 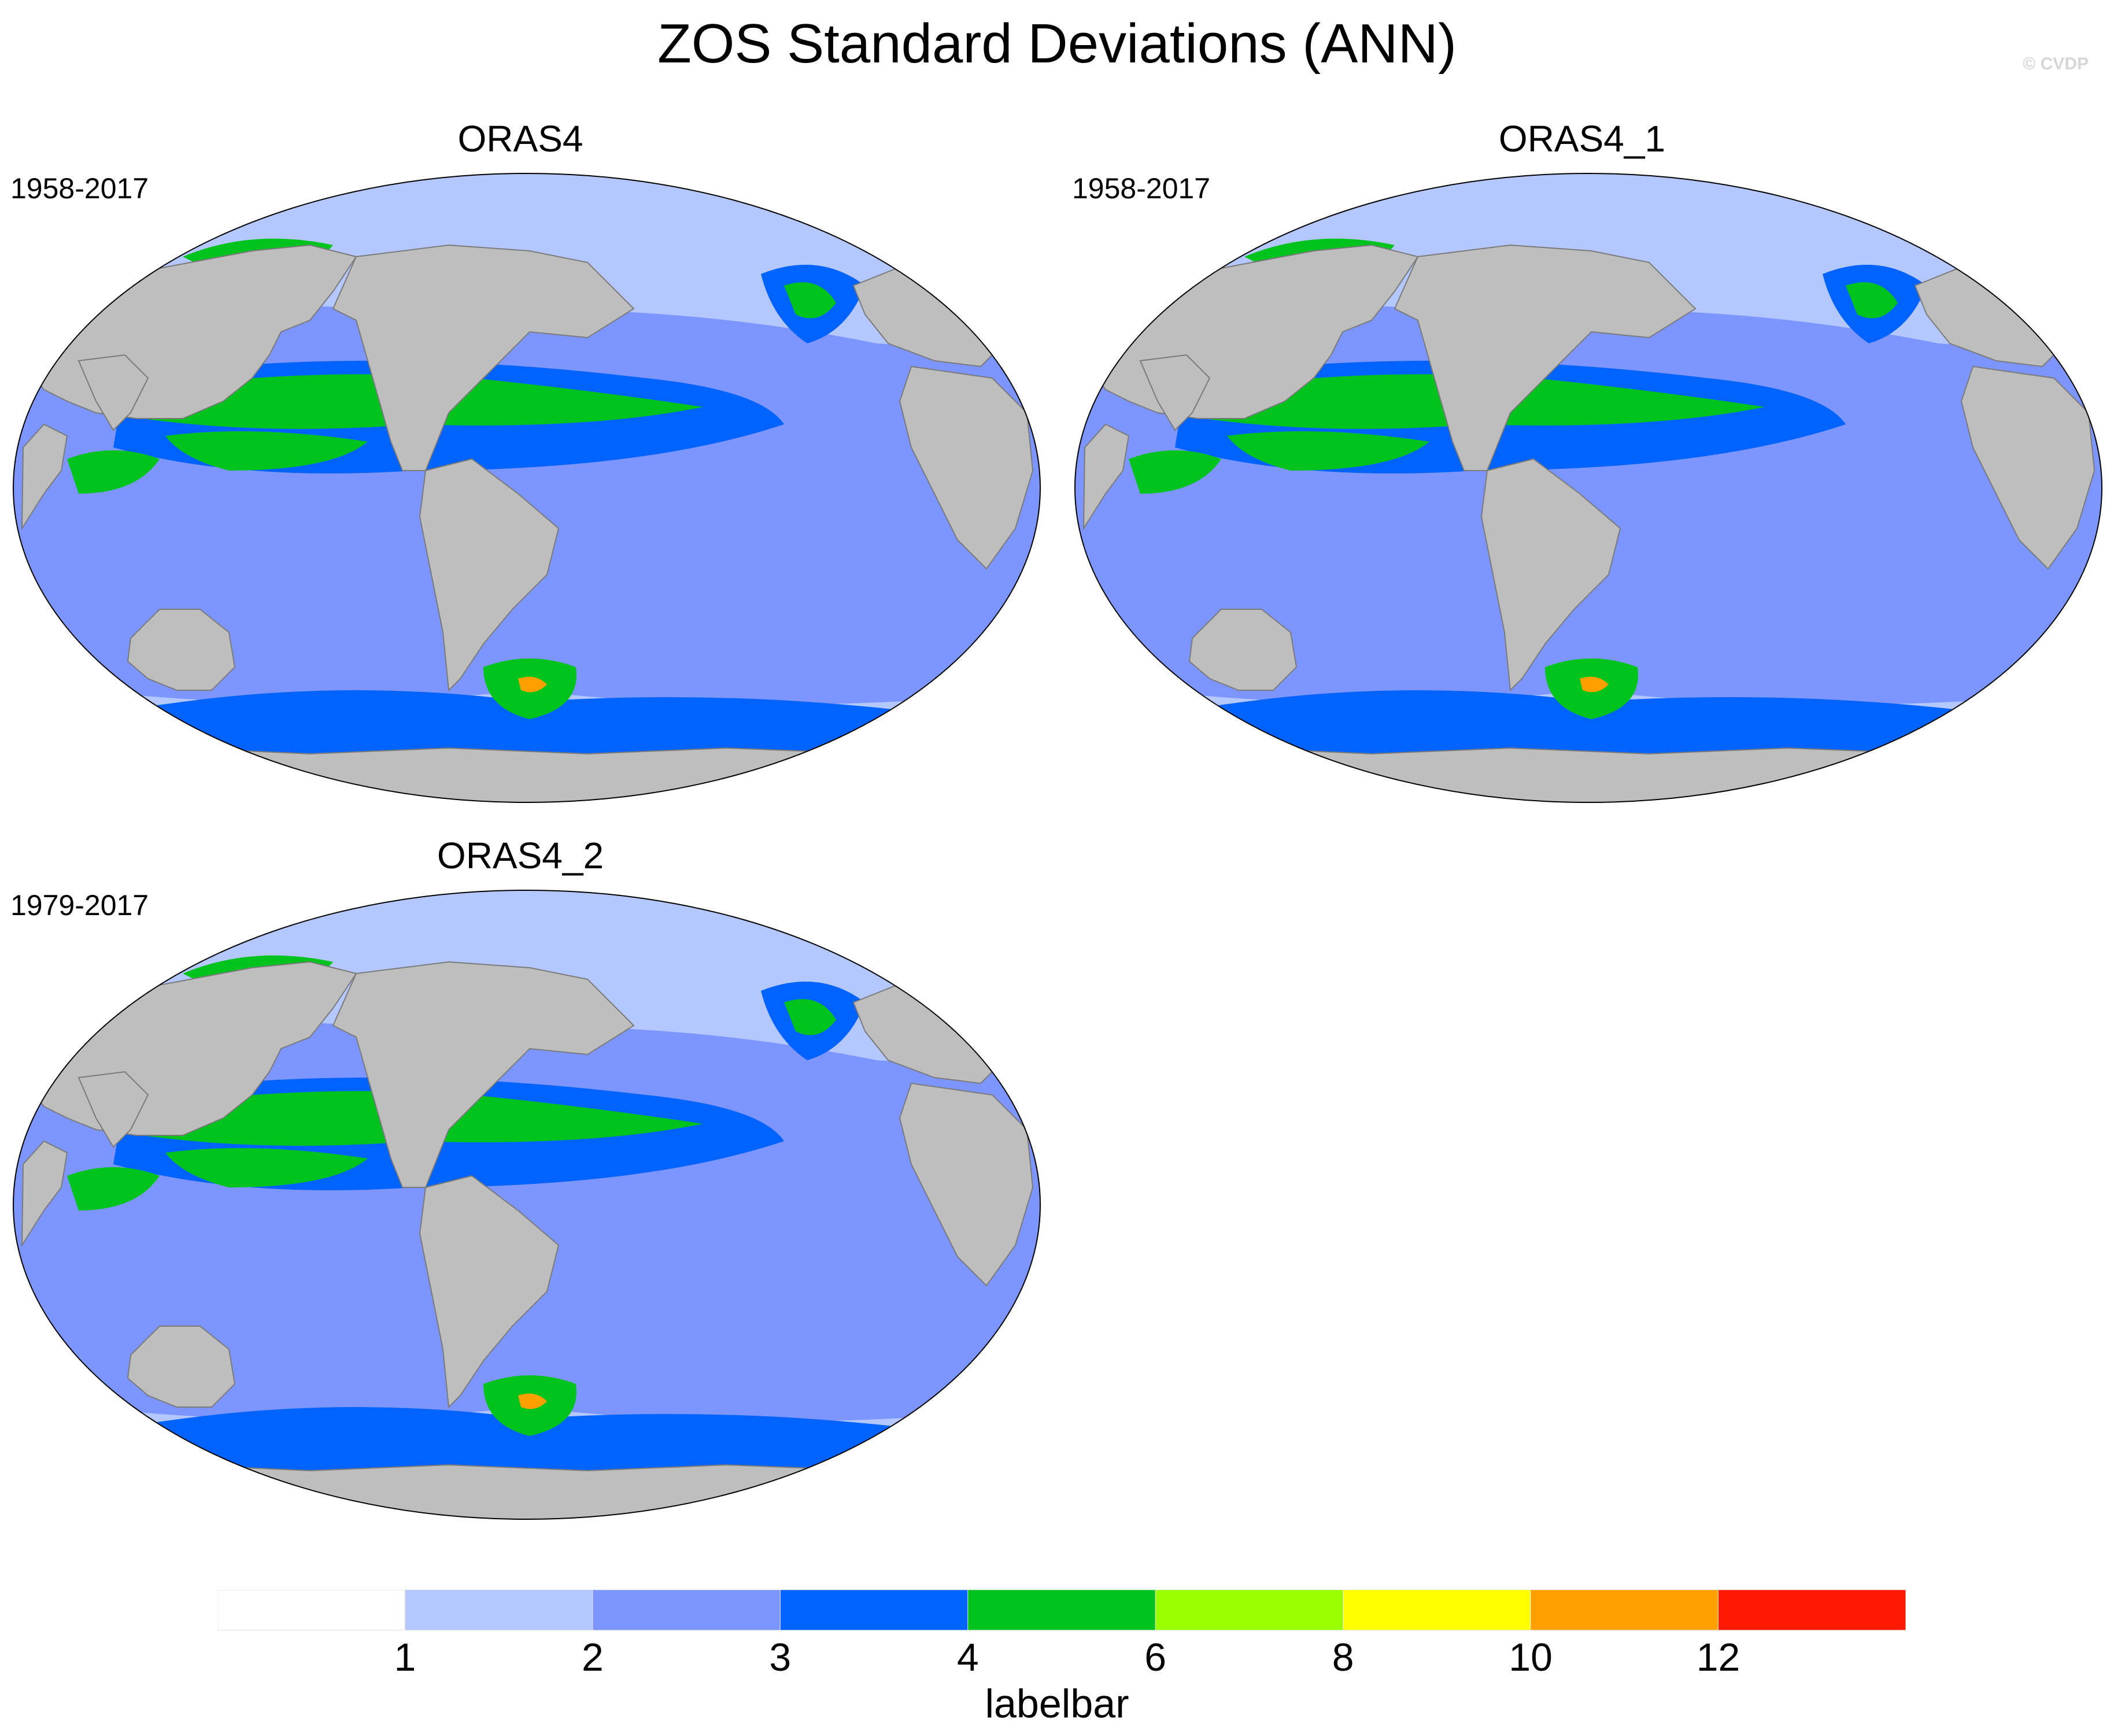 I want to click on panel-period: 1979-2017, so click(x=79, y=905).